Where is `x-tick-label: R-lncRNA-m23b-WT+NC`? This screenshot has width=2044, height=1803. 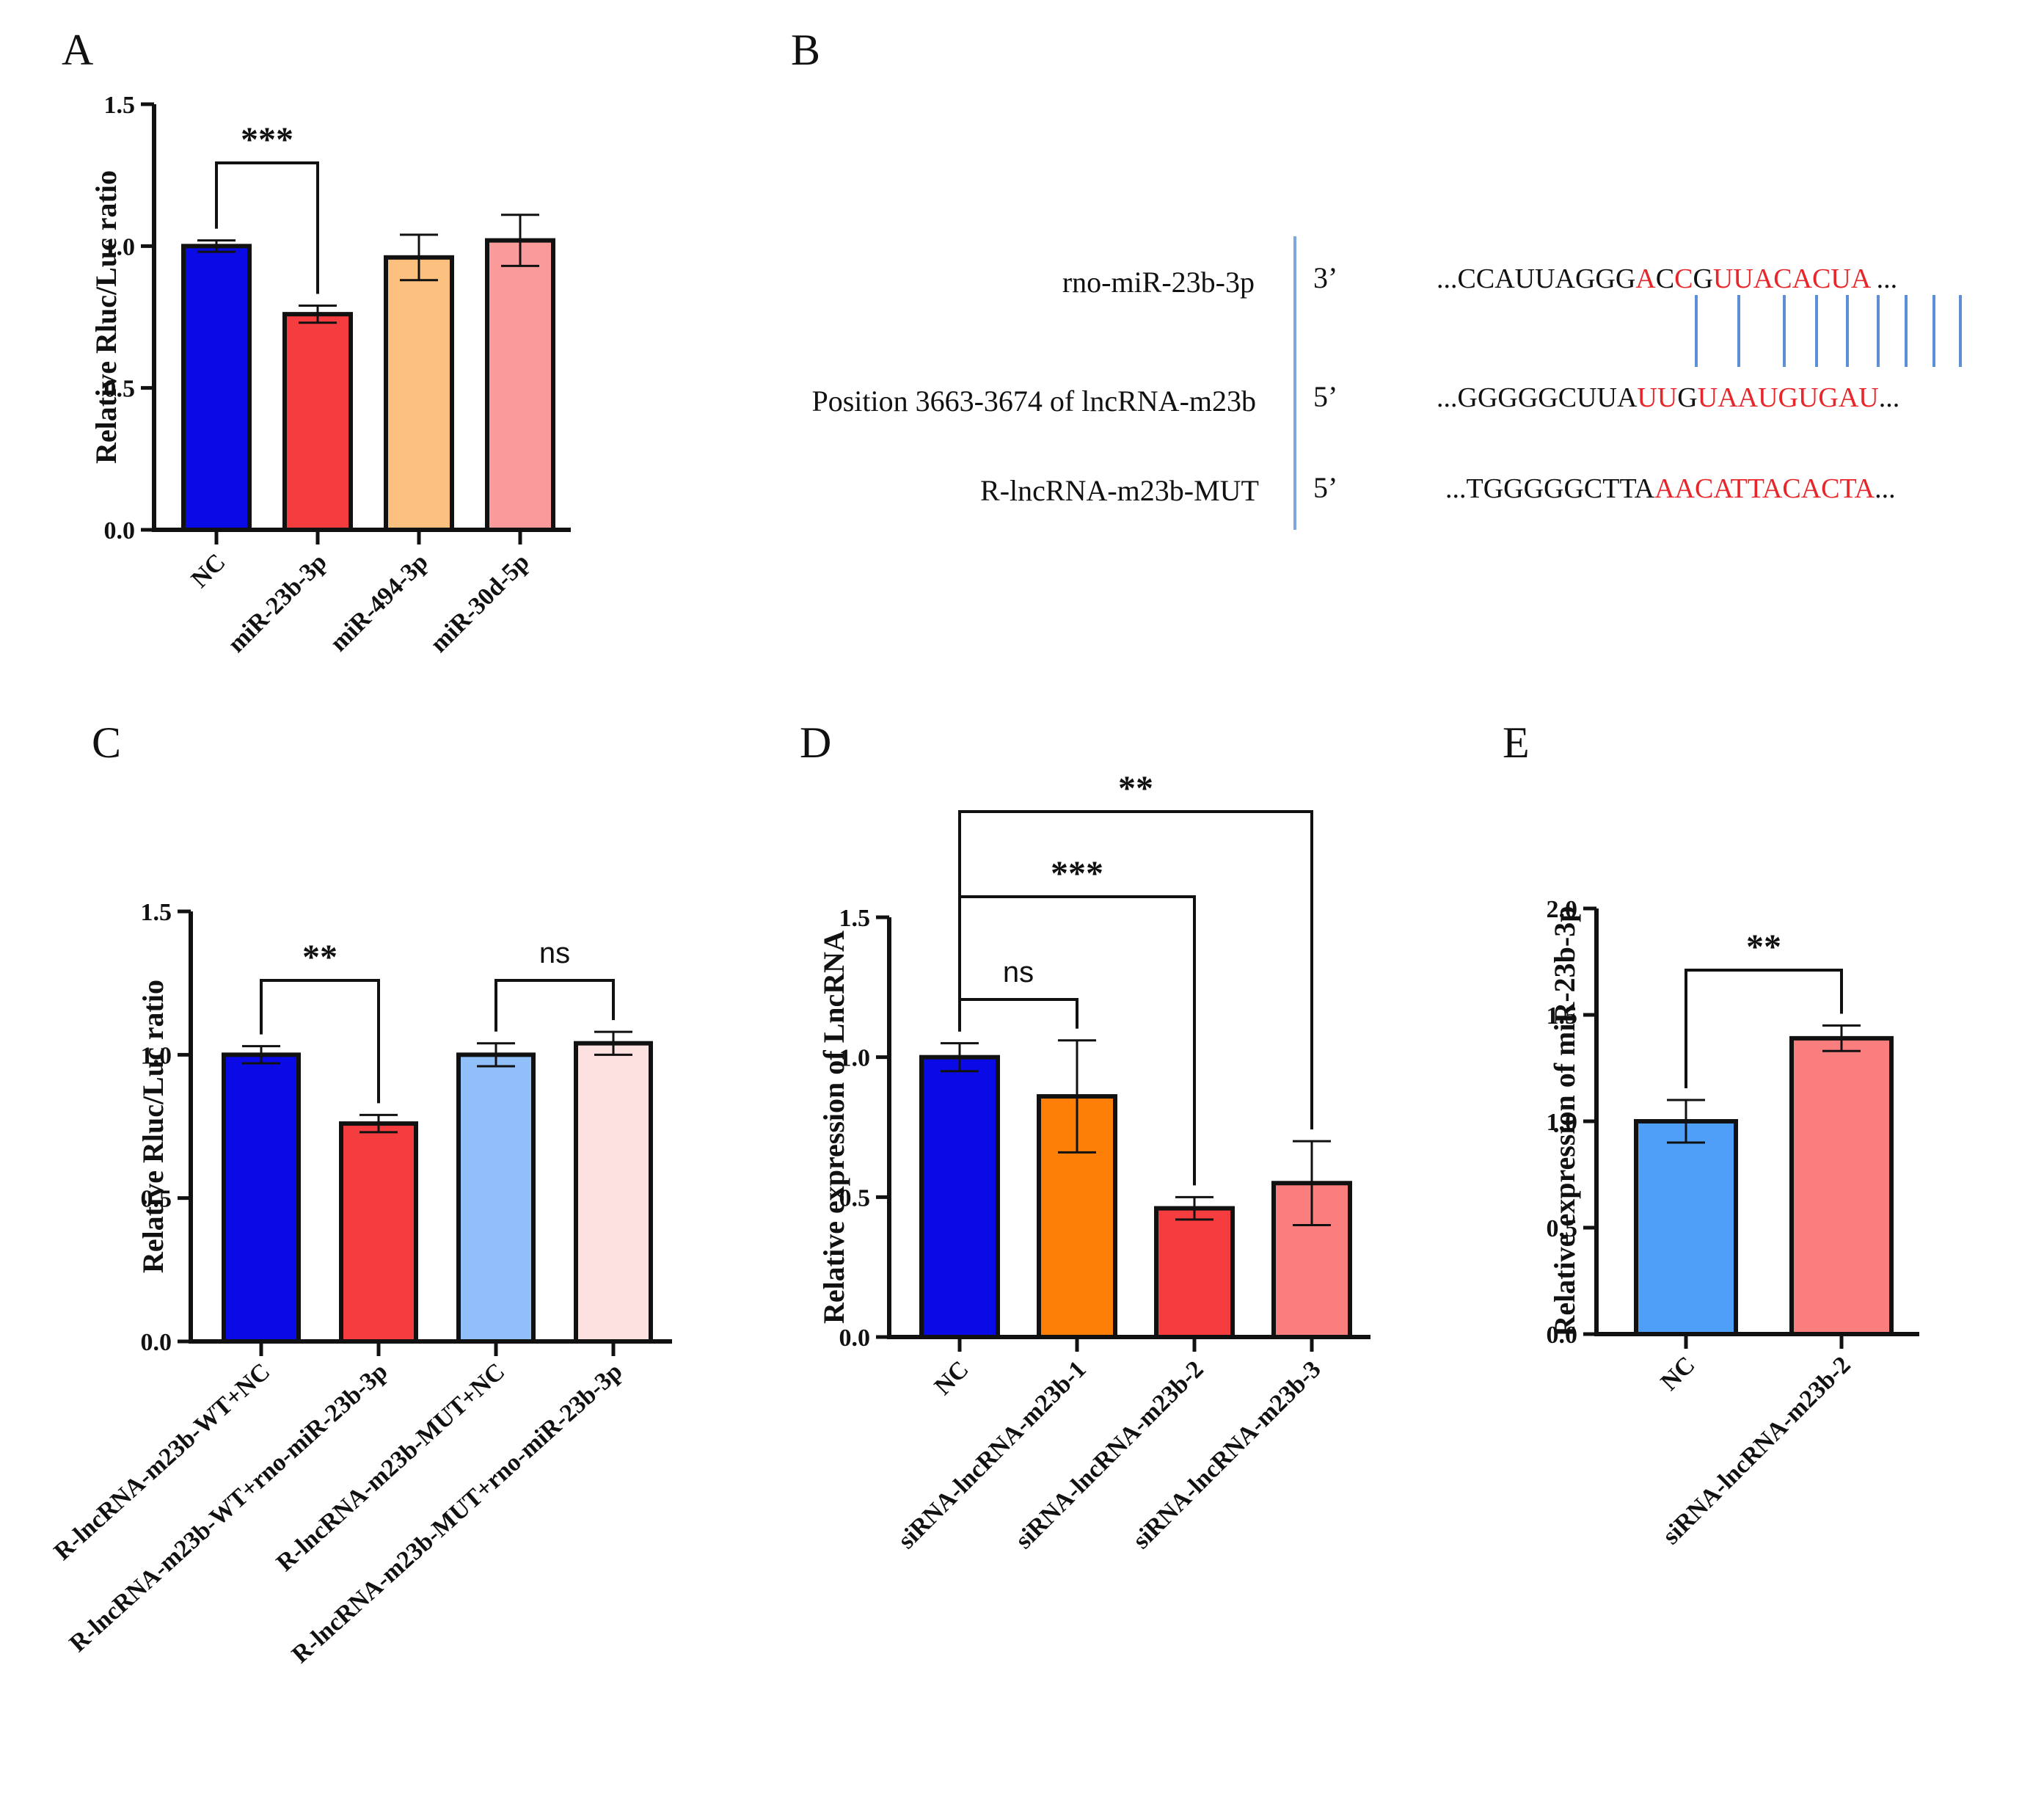
x-tick-label: R-lncRNA-m23b-WT+NC is located at coordinates (162, 1461).